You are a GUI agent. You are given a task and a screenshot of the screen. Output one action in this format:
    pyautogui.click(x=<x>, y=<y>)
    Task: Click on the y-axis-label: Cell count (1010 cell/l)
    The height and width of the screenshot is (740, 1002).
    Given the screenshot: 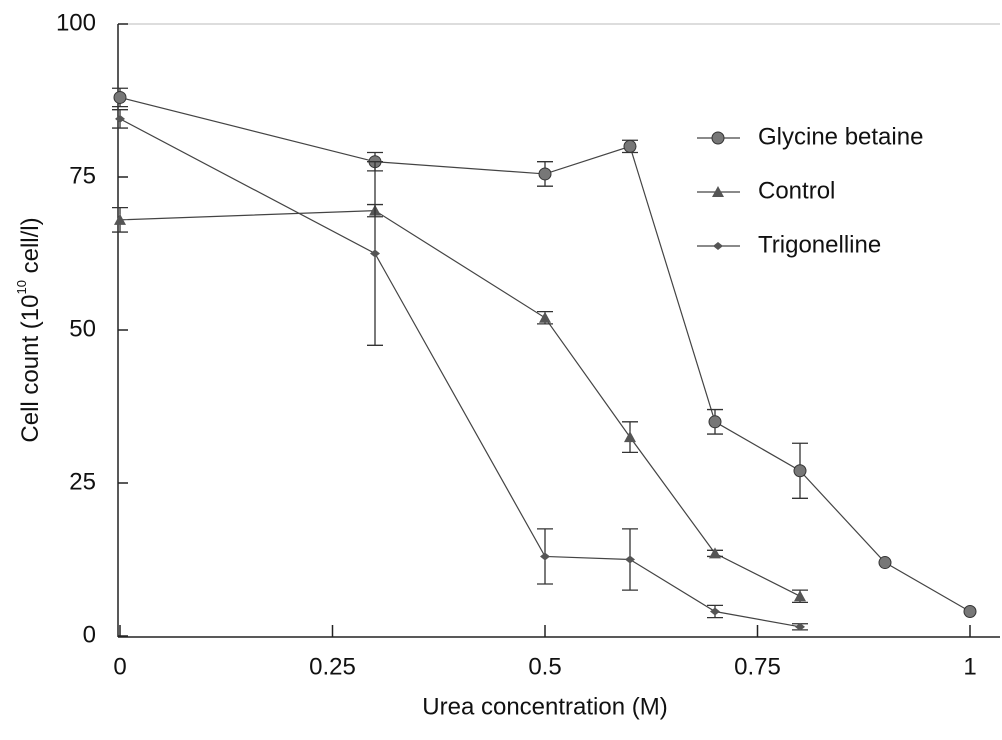 What is the action you would take?
    pyautogui.click(x=29, y=329)
    